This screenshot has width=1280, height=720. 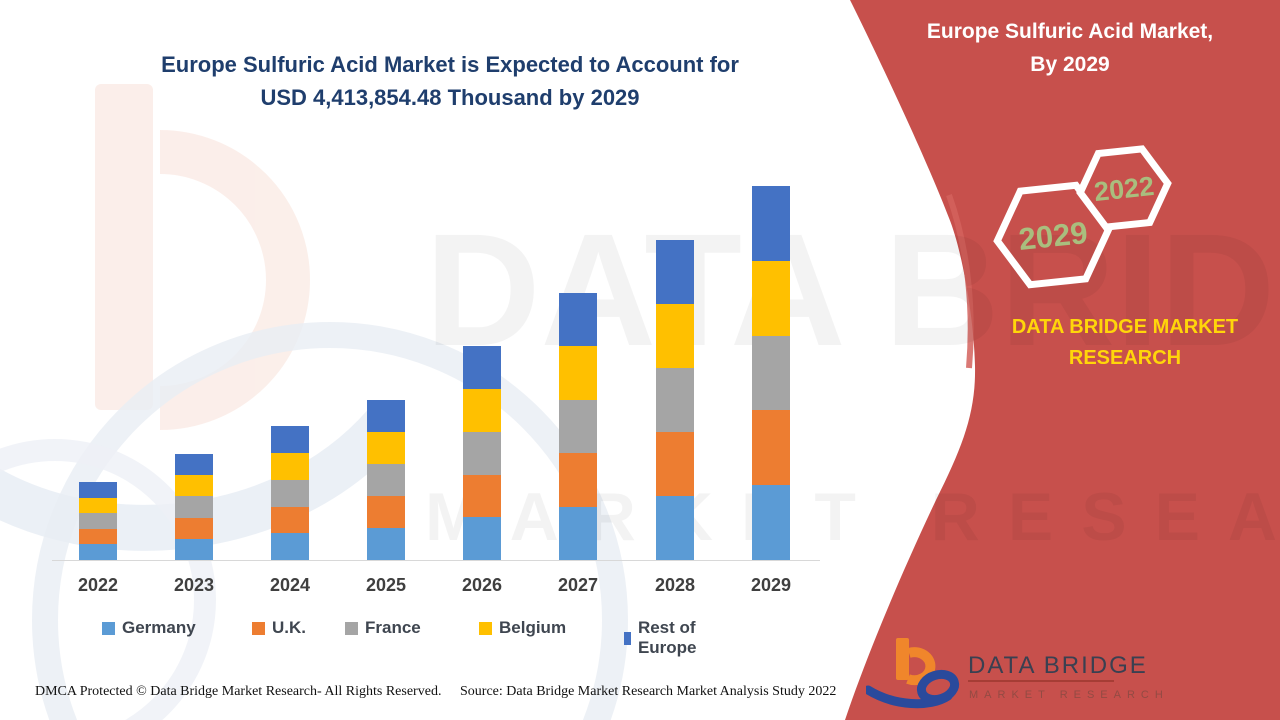 What do you see at coordinates (159, 627) in the screenshot?
I see `legend-item-label: Germany` at bounding box center [159, 627].